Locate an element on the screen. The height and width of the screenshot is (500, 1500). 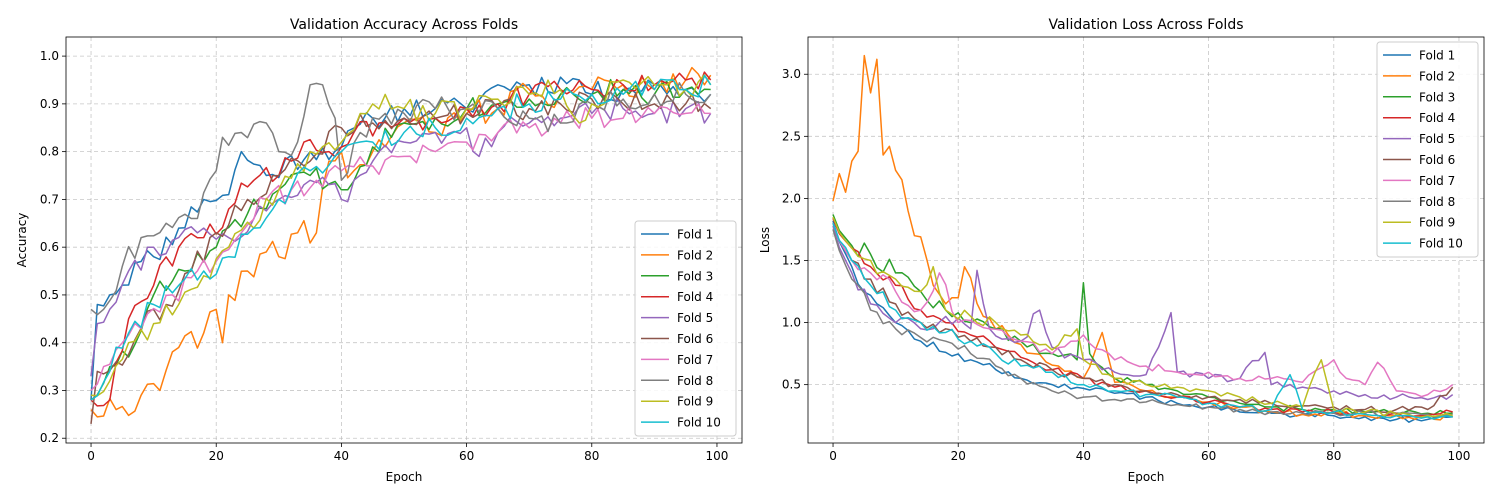
y-tick-label: 0.6 is located at coordinates (49, 247).